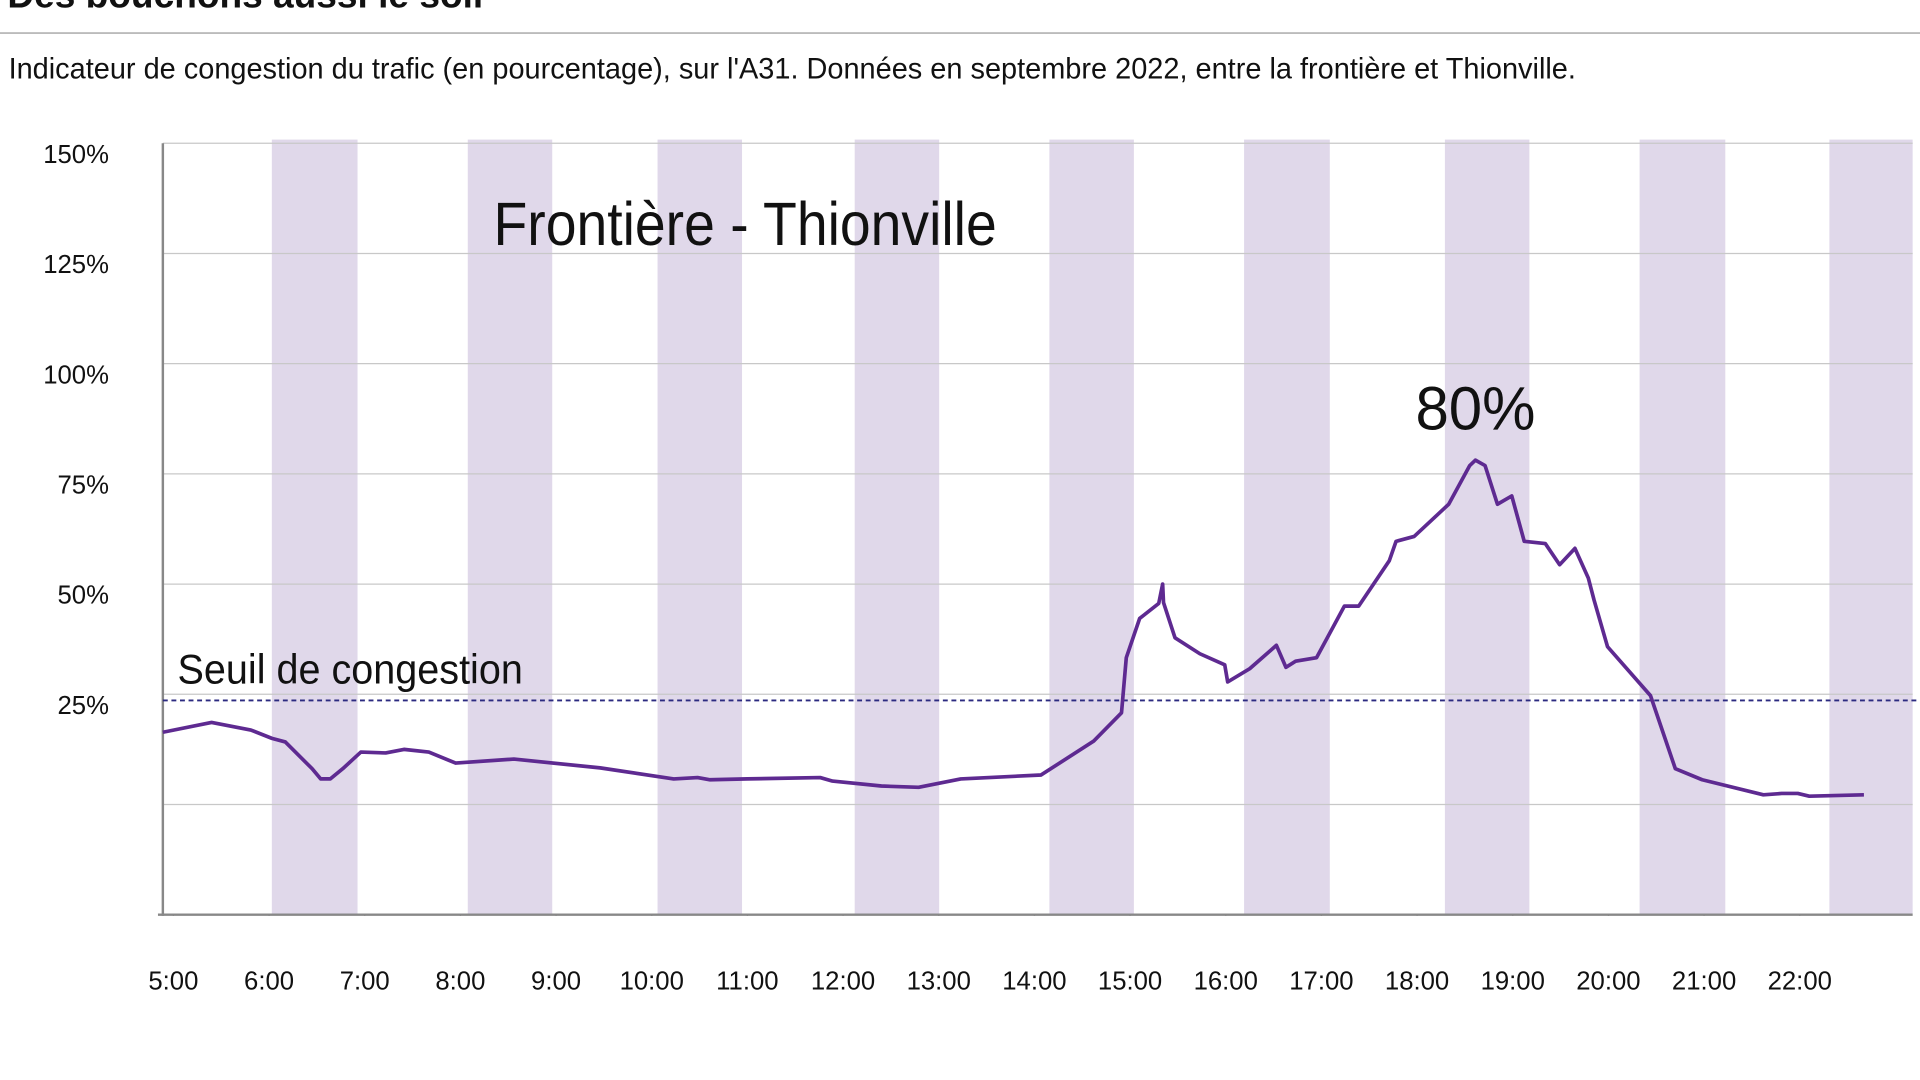  What do you see at coordinates (247, 7) in the screenshot?
I see `chart-title: Des bouchons aussi le soir` at bounding box center [247, 7].